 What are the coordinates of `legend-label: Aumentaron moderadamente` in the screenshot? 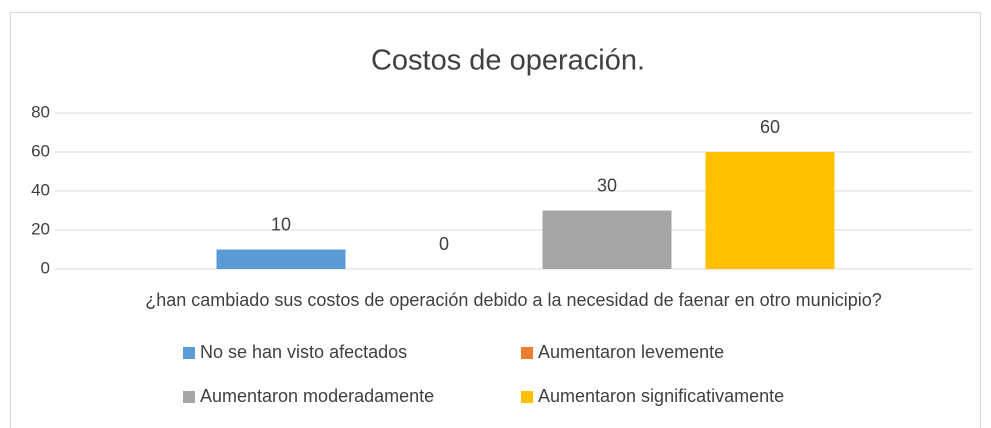 It's located at (317, 396).